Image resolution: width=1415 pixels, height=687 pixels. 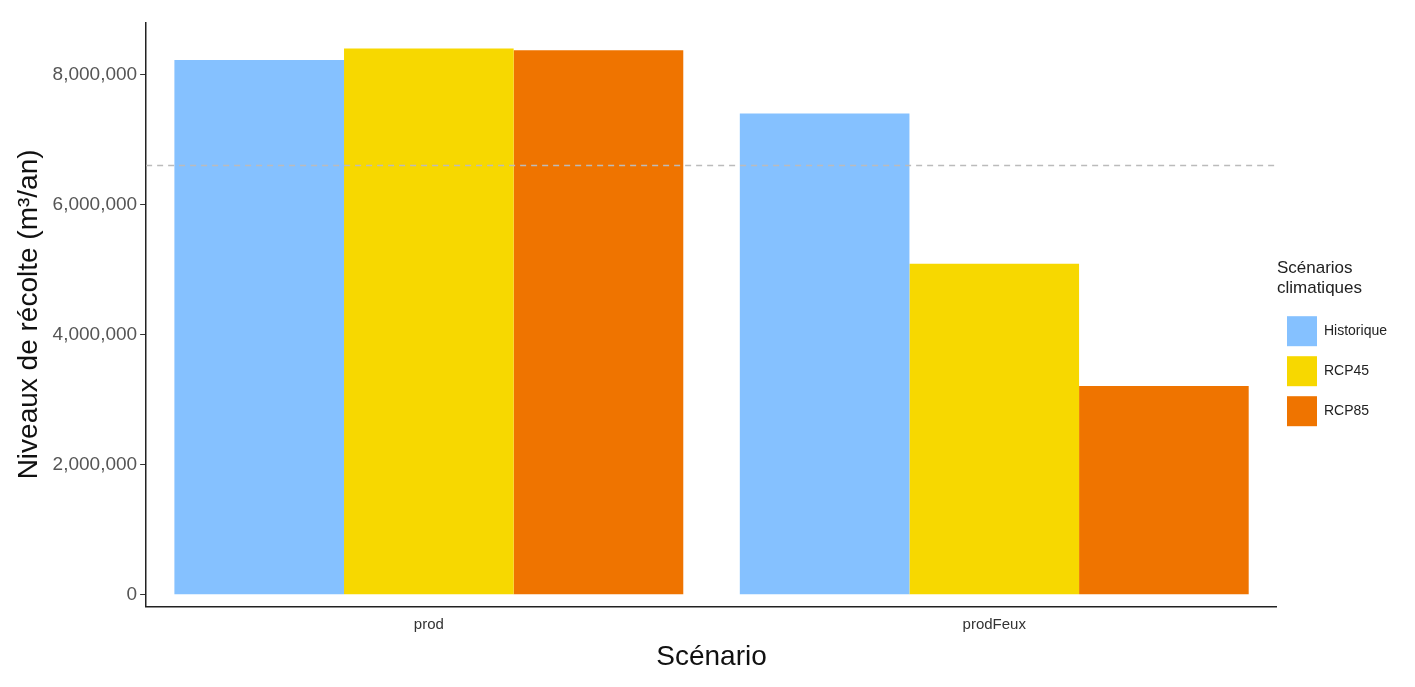 What do you see at coordinates (95, 73) in the screenshot?
I see `y-tick-label: 8,000,000` at bounding box center [95, 73].